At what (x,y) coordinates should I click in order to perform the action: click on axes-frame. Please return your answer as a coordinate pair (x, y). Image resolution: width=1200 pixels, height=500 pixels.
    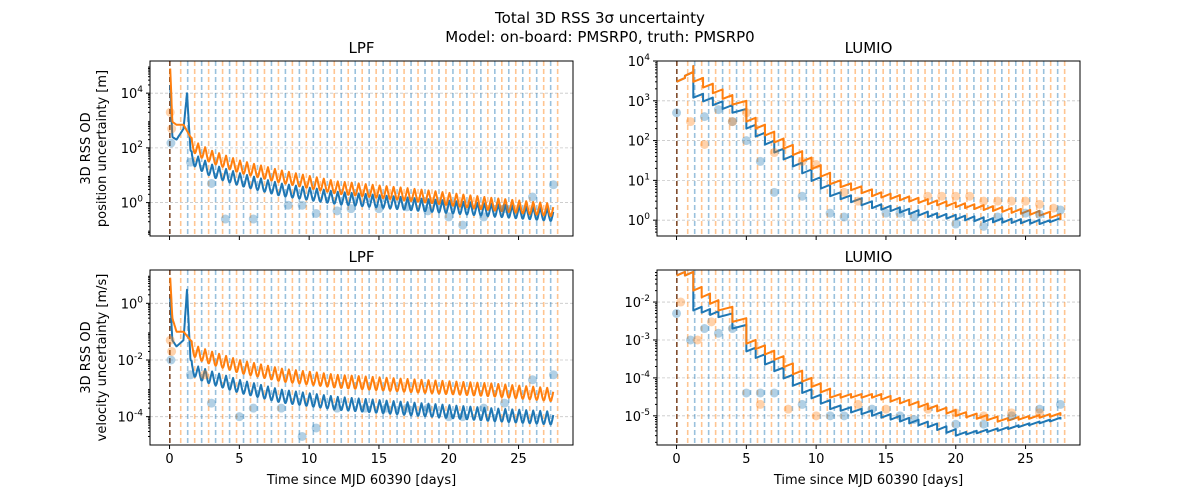
    Looking at the image, I should click on (868, 148).